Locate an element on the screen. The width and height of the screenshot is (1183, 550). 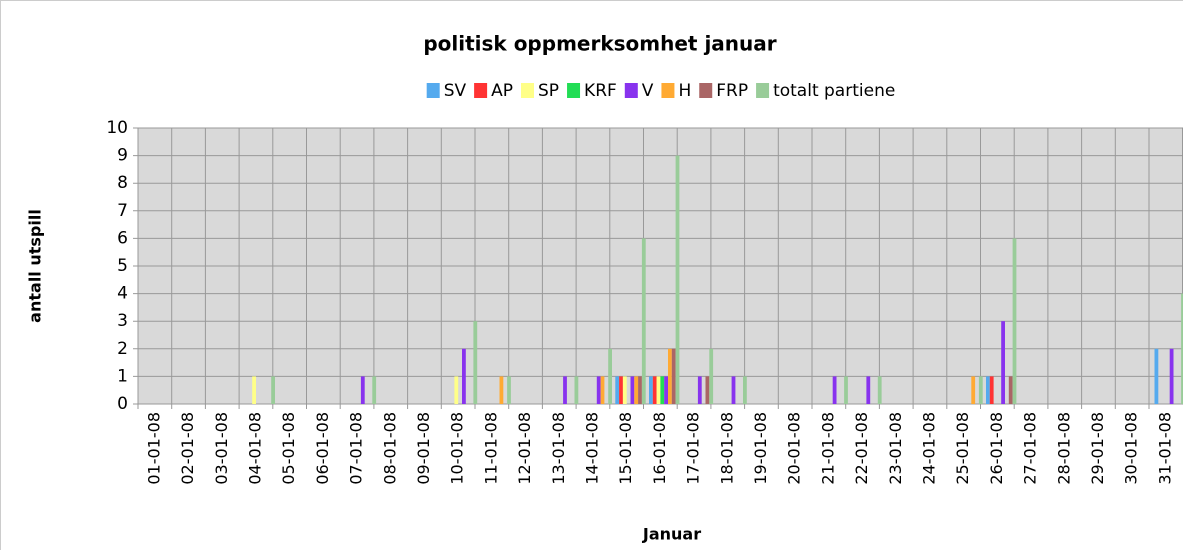
x-tick-label: 18-01-08 is located at coordinates (726, 448).